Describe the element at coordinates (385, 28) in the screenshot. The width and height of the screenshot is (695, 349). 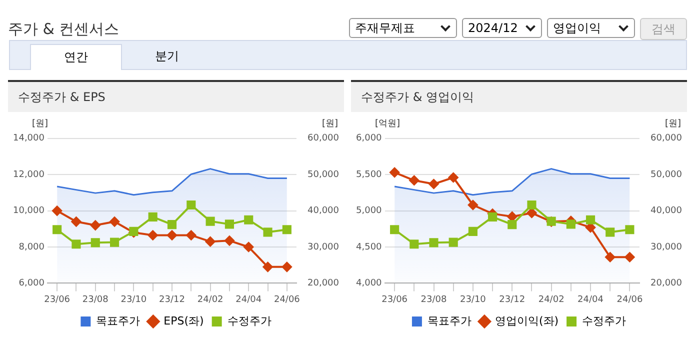
I see `text: 주재무제표` at that location.